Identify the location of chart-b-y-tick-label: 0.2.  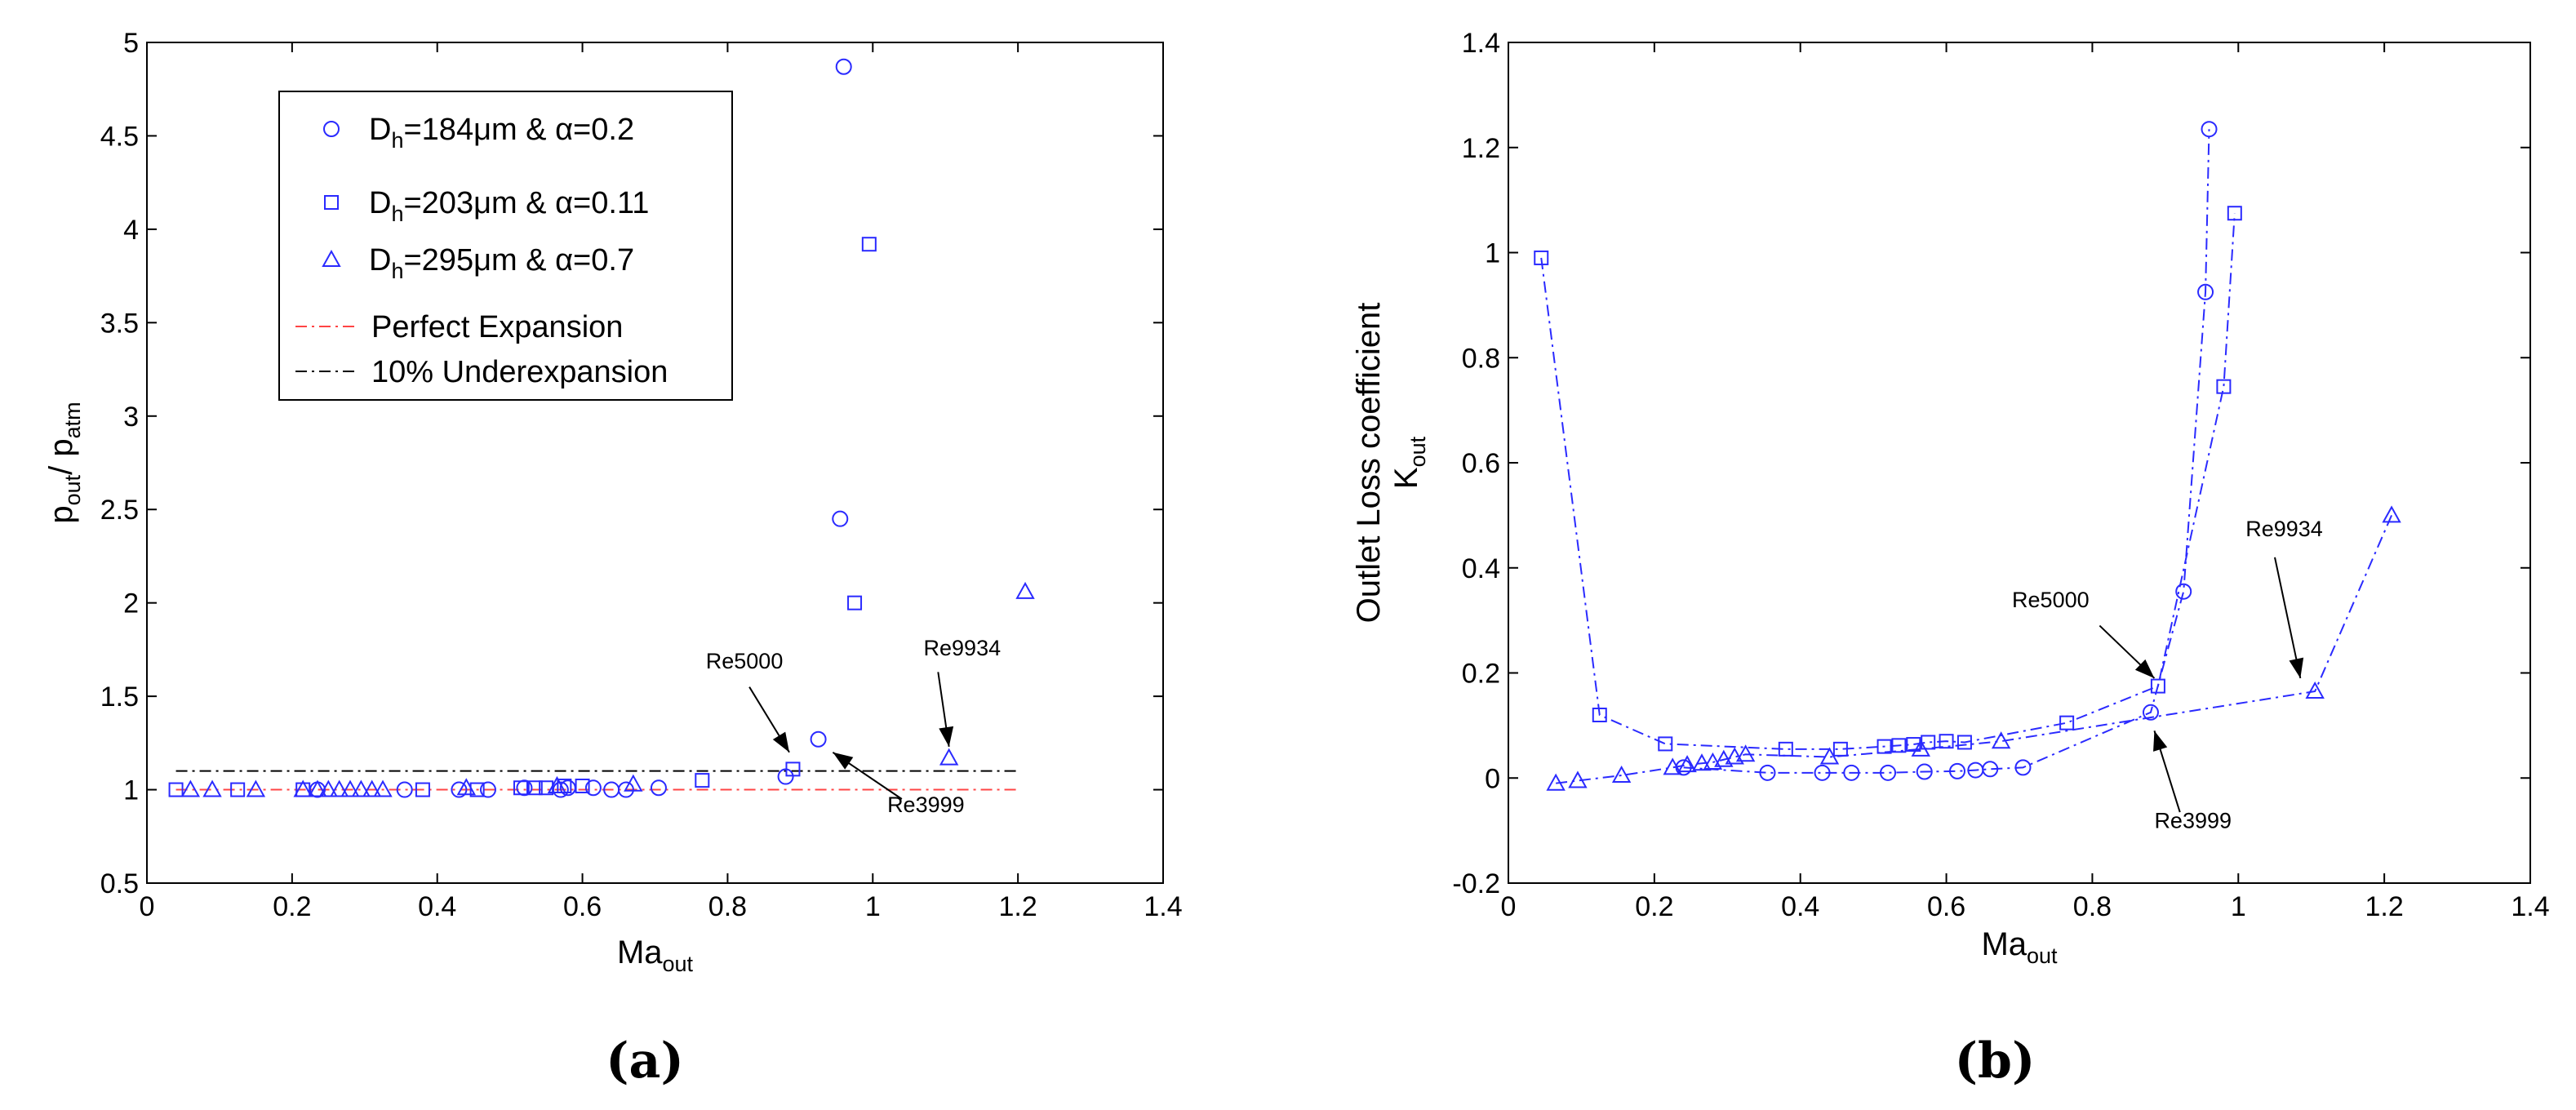
(1481, 674).